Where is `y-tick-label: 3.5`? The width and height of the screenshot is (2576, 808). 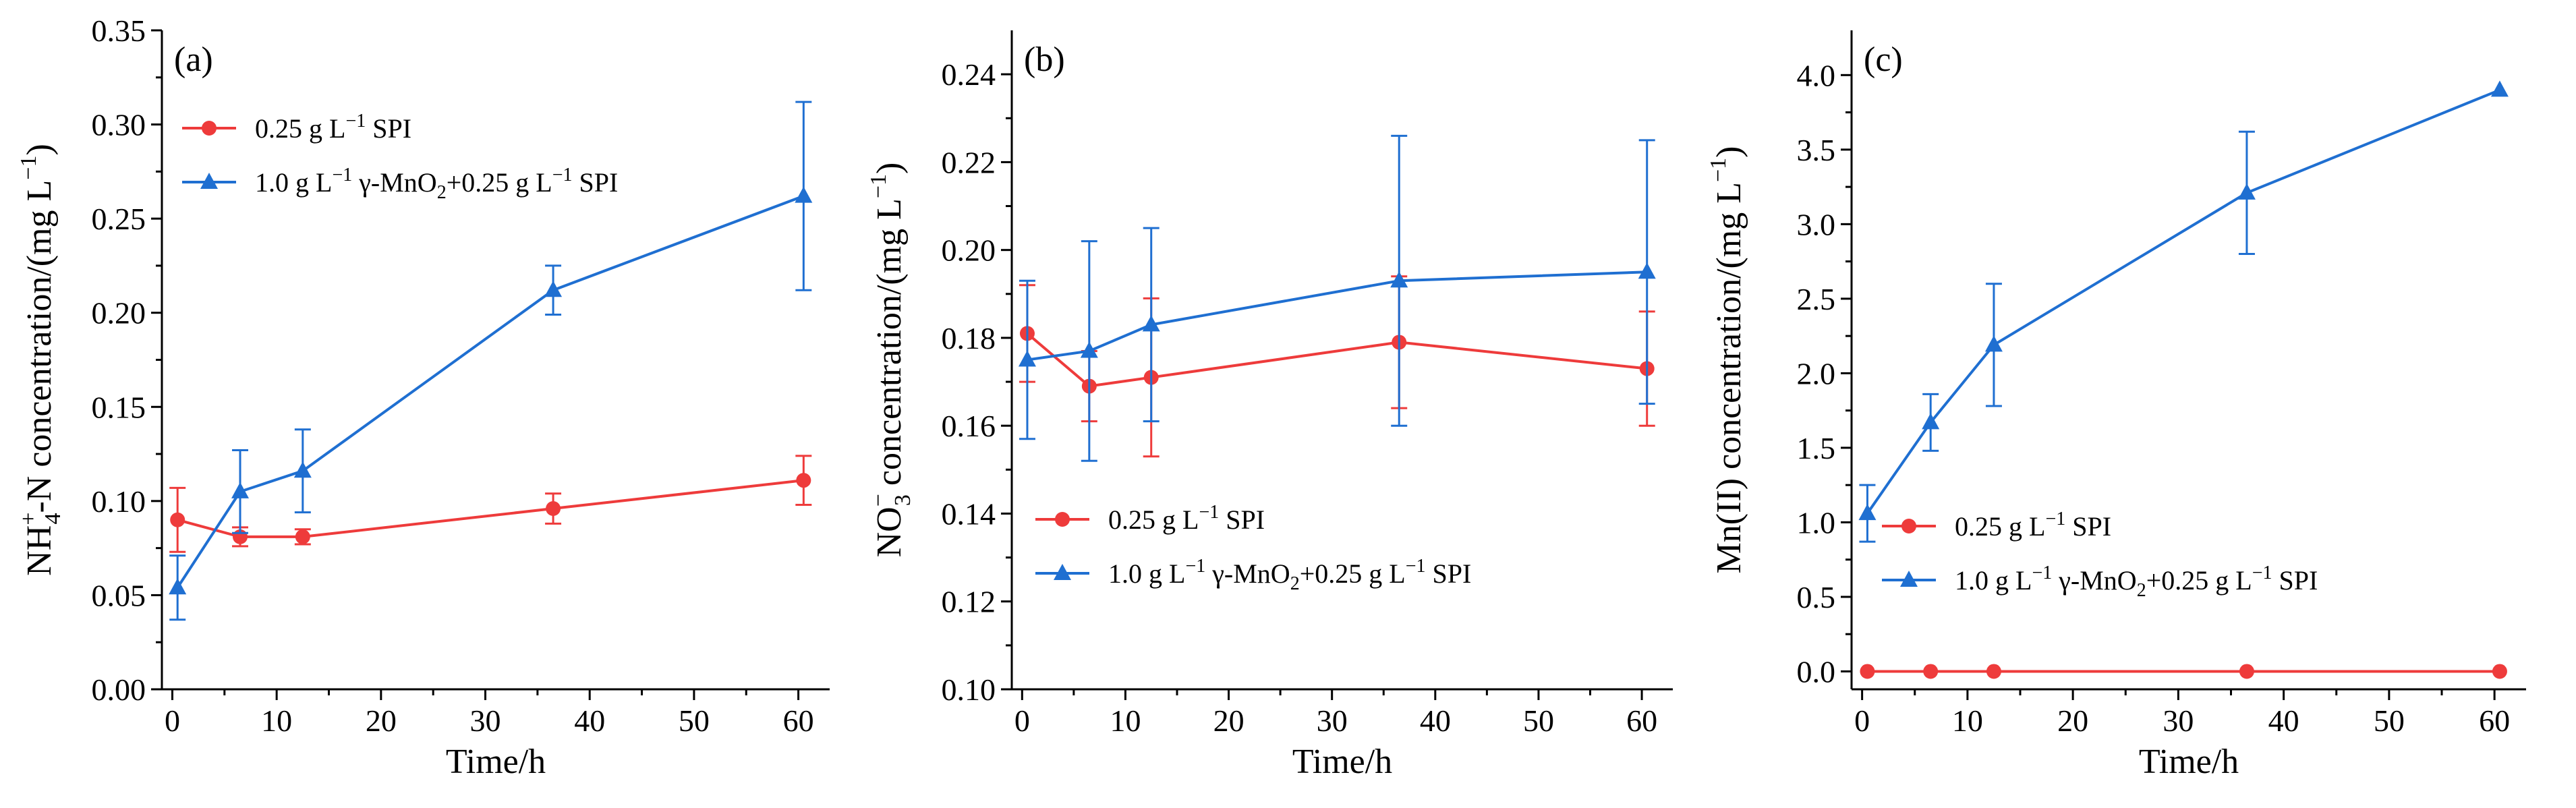 y-tick-label: 3.5 is located at coordinates (1816, 150).